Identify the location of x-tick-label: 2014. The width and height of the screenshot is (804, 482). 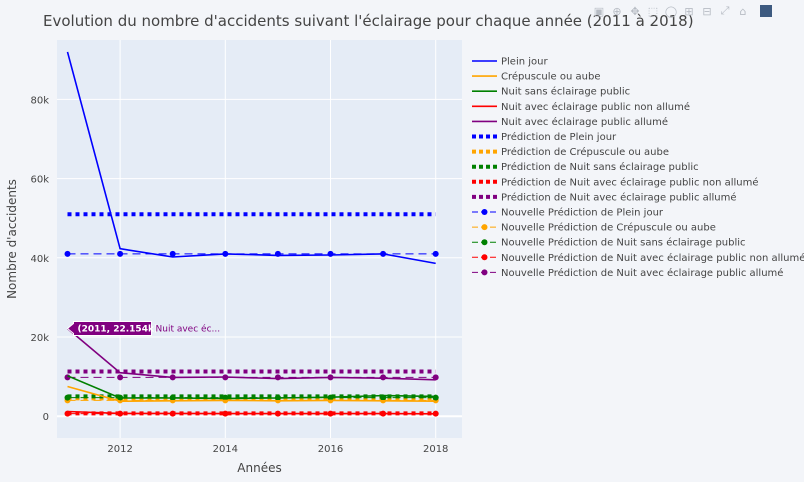
(225, 449).